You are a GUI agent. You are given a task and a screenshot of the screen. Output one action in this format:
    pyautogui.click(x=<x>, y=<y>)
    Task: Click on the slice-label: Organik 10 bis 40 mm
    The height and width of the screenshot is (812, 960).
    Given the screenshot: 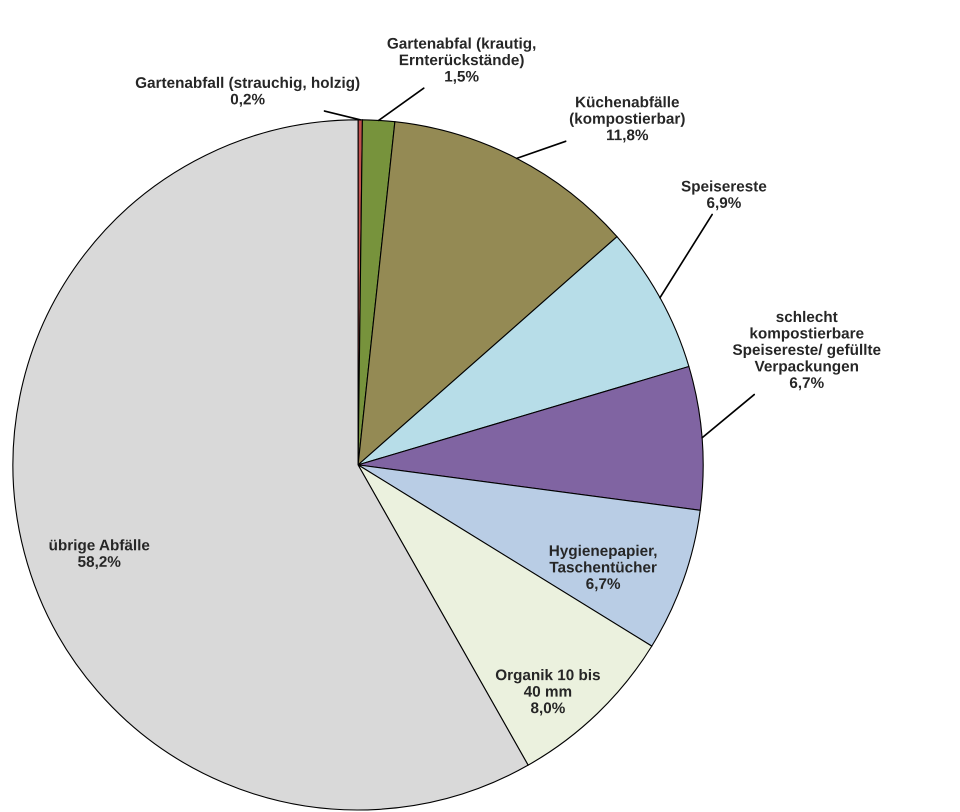 What is the action you would take?
    pyautogui.click(x=548, y=683)
    